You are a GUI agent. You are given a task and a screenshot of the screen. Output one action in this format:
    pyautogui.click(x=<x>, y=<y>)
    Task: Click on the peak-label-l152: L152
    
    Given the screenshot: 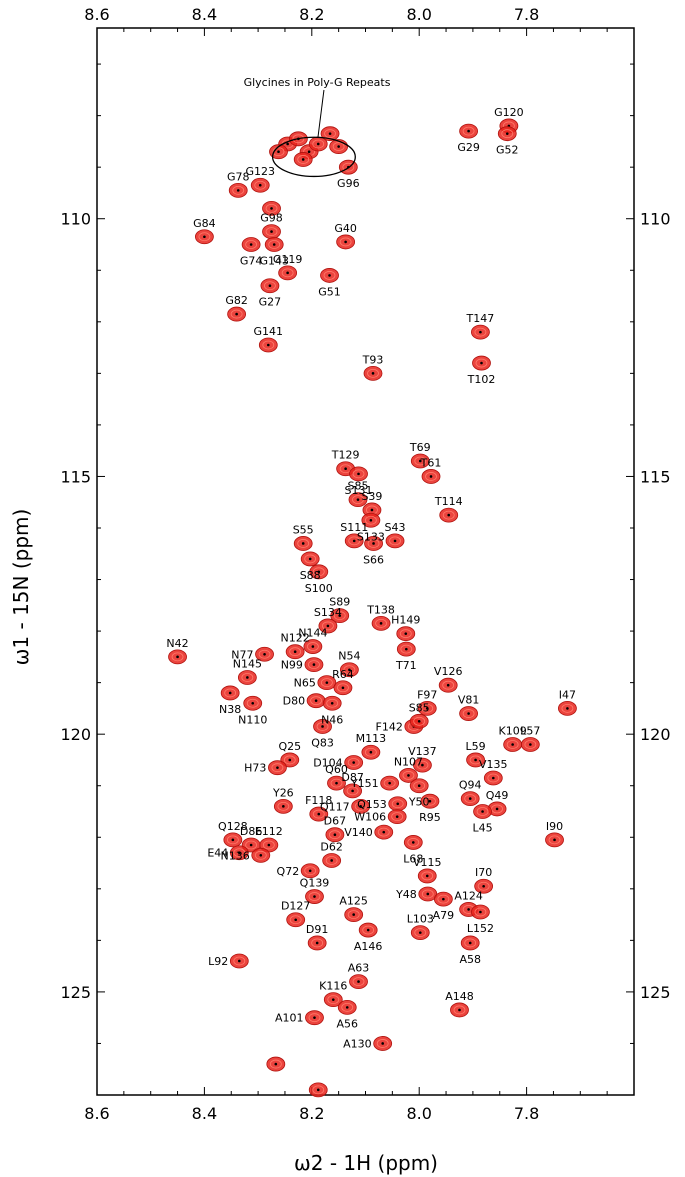 What is the action you would take?
    pyautogui.click(x=480, y=928)
    